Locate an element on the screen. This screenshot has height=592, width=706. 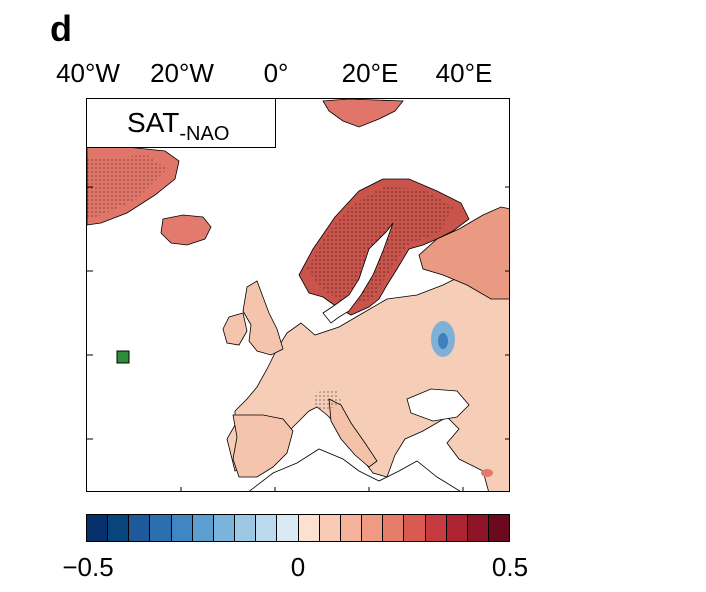
warm-spot is located at coordinates (487, 473).